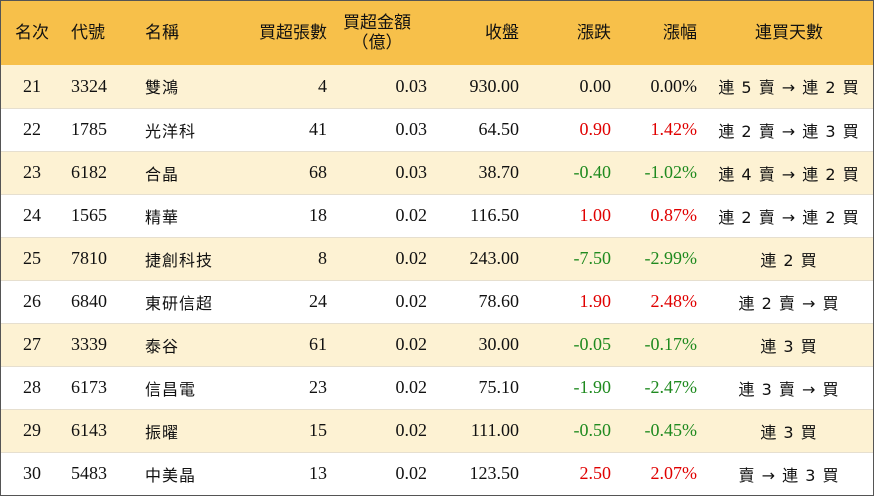 The image size is (874, 496). I want to click on cell-name: 合晶, so click(185, 172).